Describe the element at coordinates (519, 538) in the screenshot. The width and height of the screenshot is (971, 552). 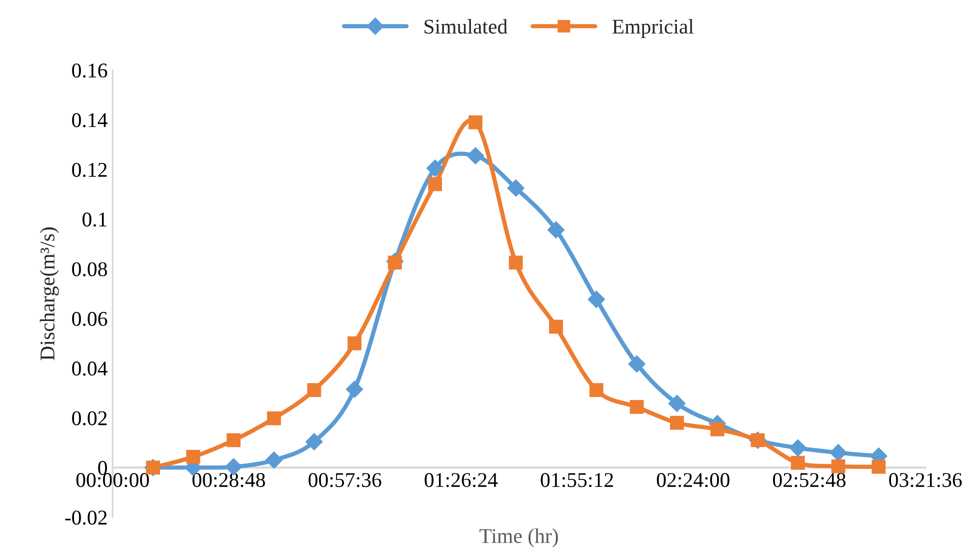
I see `x-axis-title: Time (hr)` at that location.